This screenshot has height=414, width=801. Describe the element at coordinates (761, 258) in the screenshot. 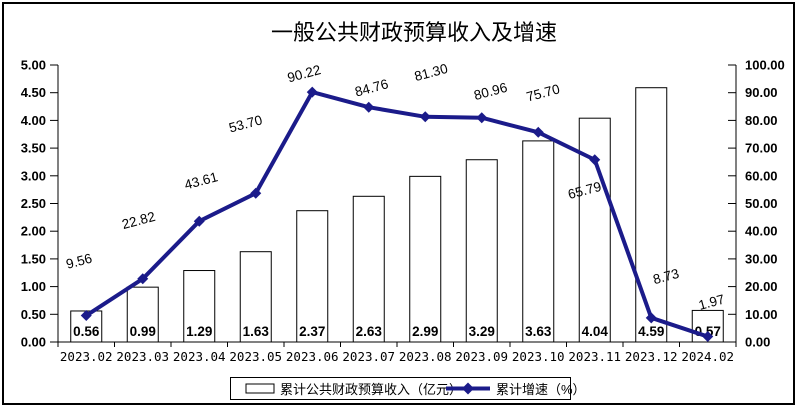

I see `right-axis-tick-label: 30.00` at that location.